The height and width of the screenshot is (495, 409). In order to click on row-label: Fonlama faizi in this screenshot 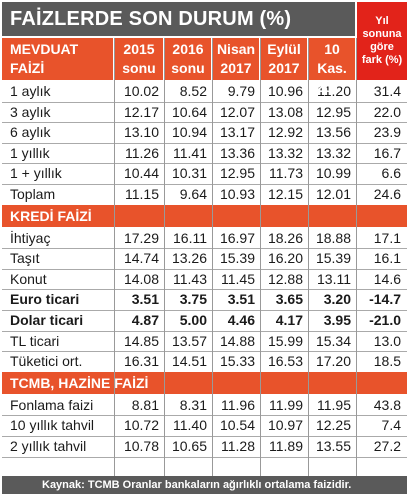, I will do `click(52, 404)`.